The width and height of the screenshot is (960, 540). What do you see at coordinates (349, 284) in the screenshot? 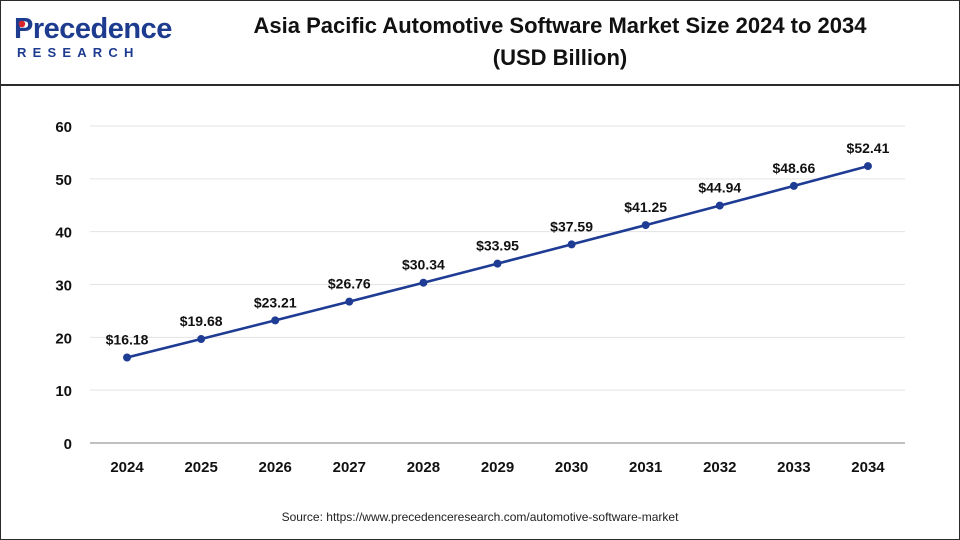
I see `data-label: $26.76` at bounding box center [349, 284].